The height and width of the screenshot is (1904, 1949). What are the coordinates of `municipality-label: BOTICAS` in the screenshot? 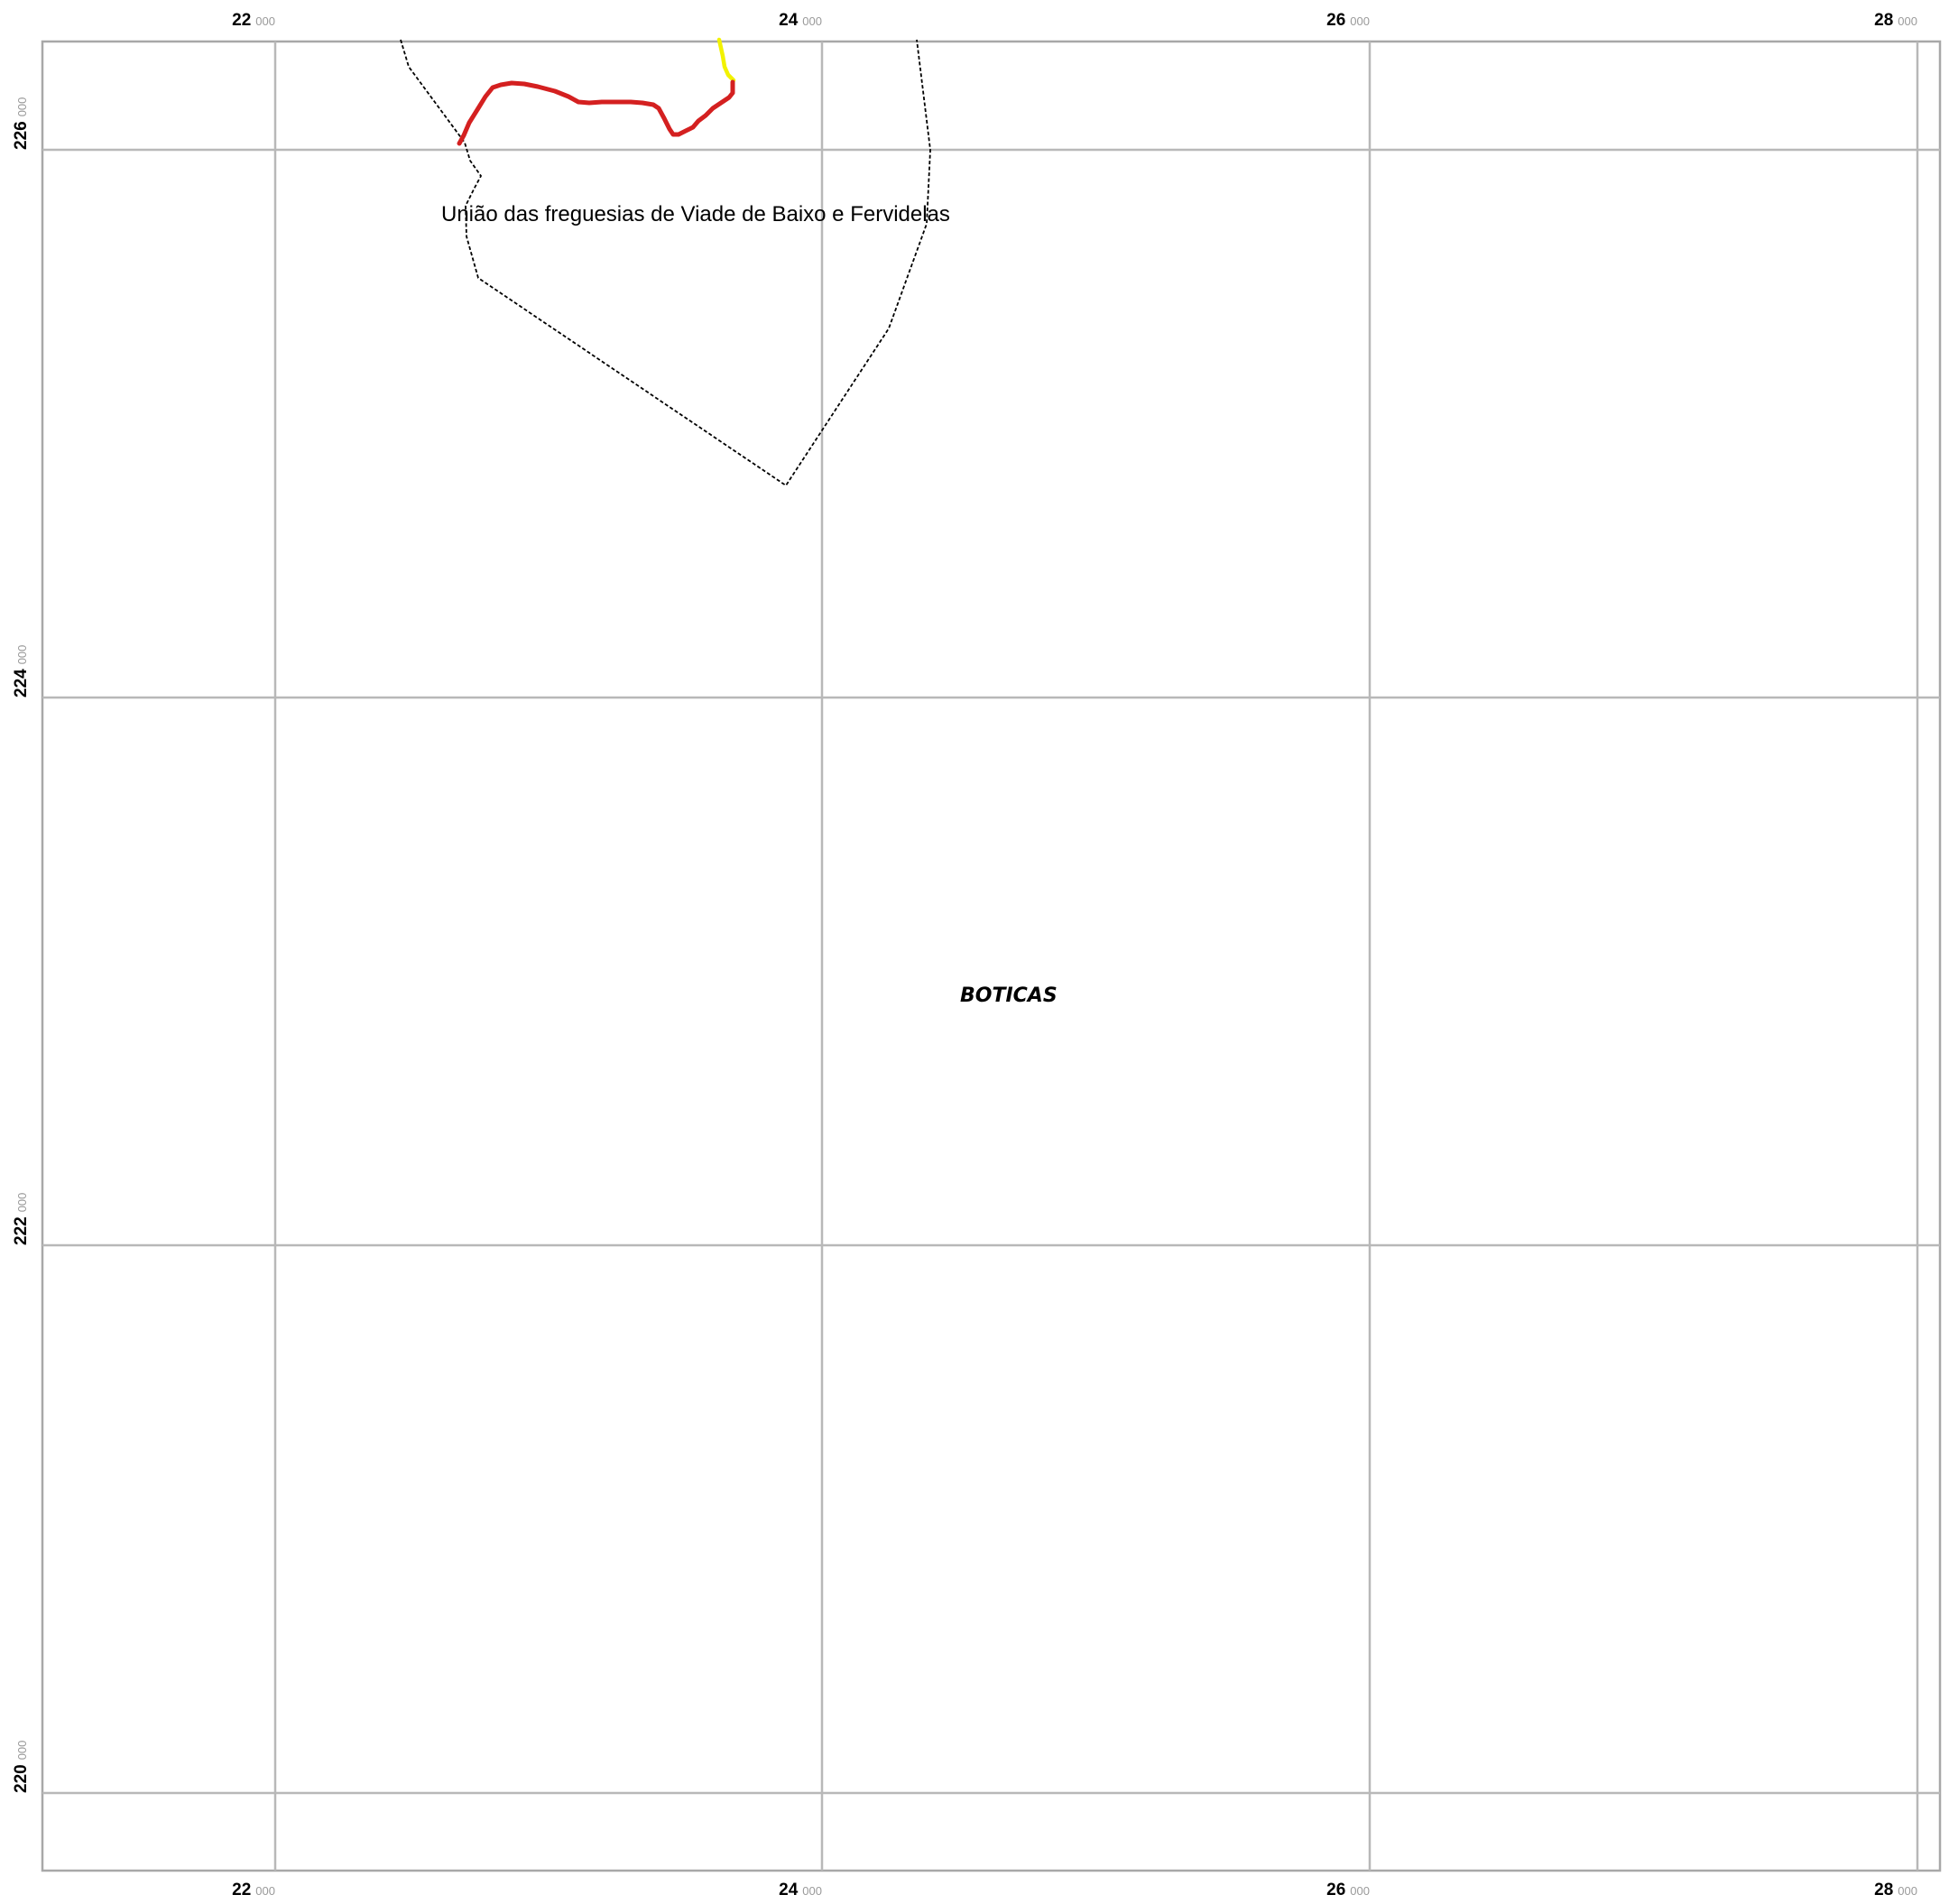 It's located at (1009, 996).